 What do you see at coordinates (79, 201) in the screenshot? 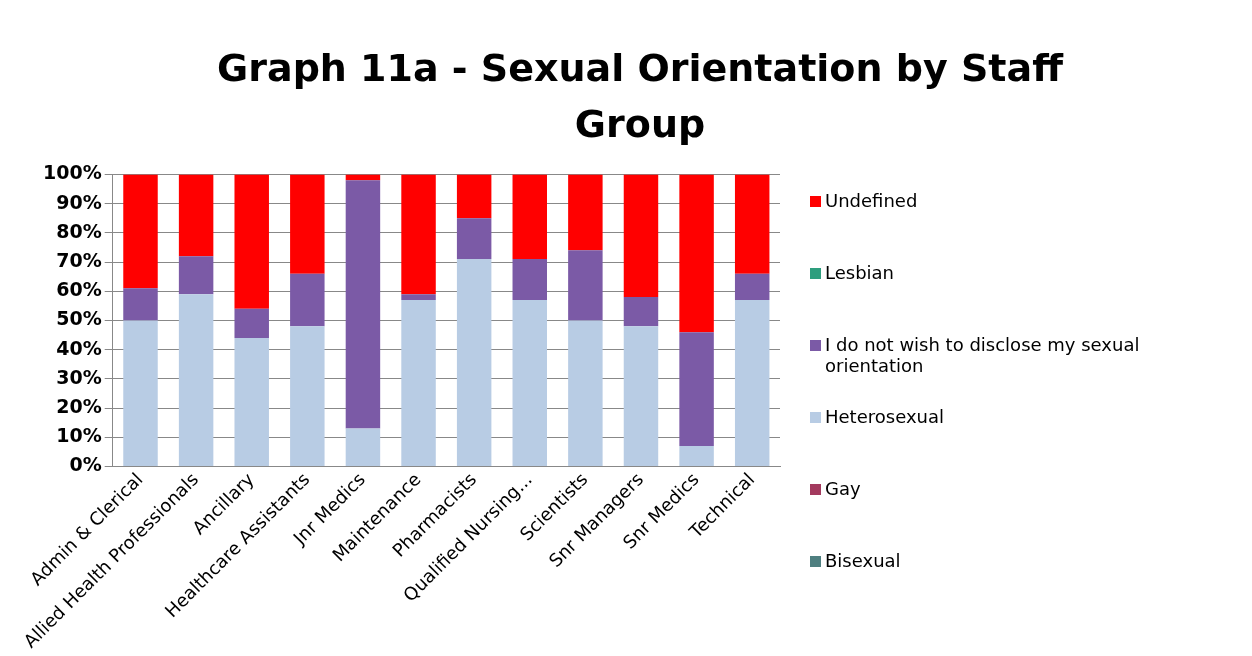
I see `y-tick-label: 90%` at bounding box center [79, 201].